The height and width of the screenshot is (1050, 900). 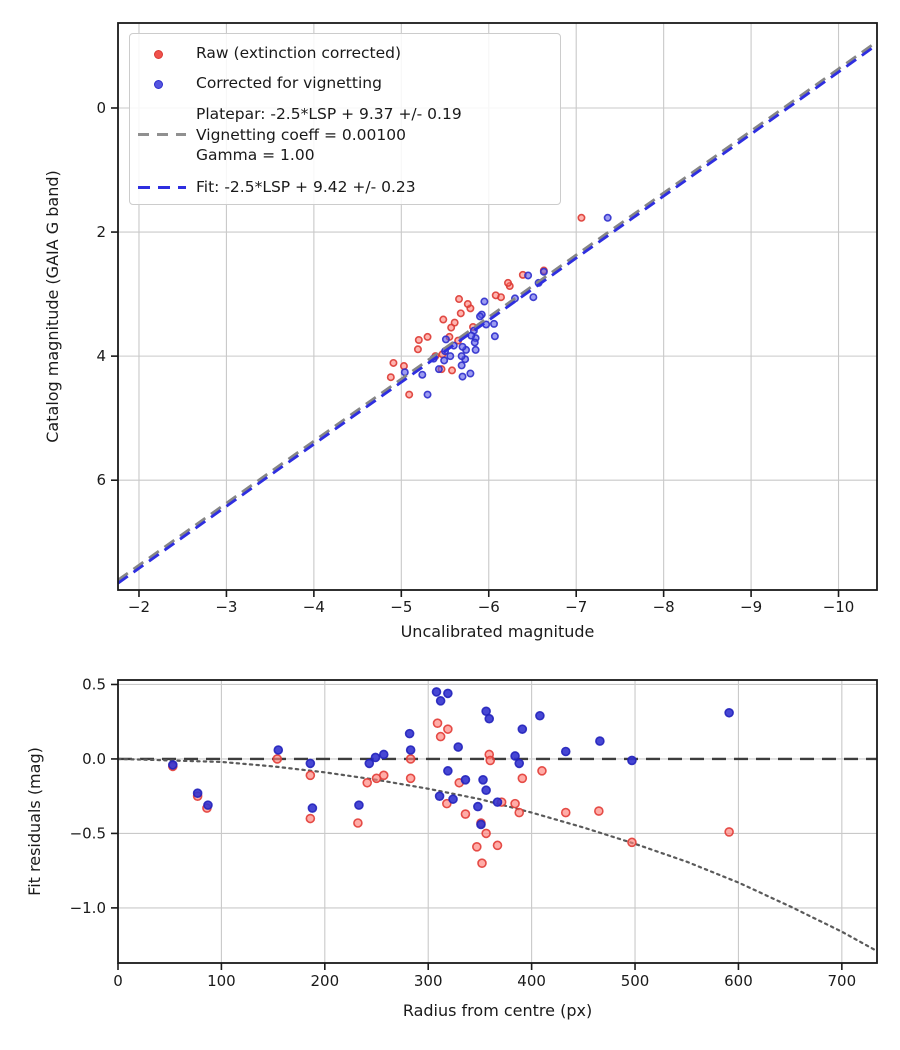 What do you see at coordinates (88, 908) in the screenshot?
I see `y-tick-label: −1.0` at bounding box center [88, 908].